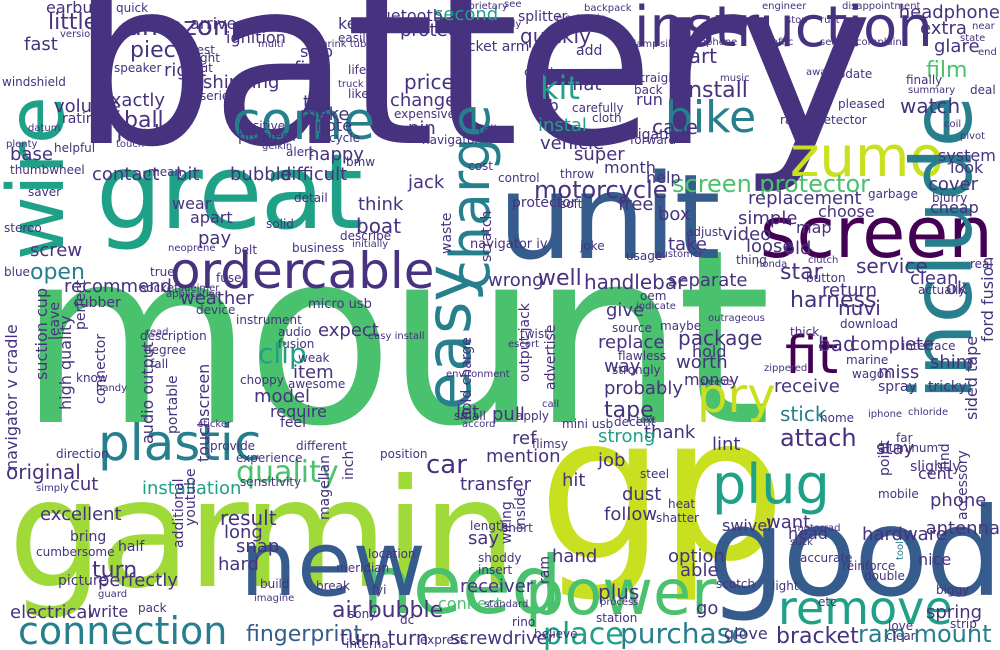 The height and width of the screenshot is (650, 1000). What do you see at coordinates (88, 537) in the screenshot?
I see `word-bring: bring` at bounding box center [88, 537].